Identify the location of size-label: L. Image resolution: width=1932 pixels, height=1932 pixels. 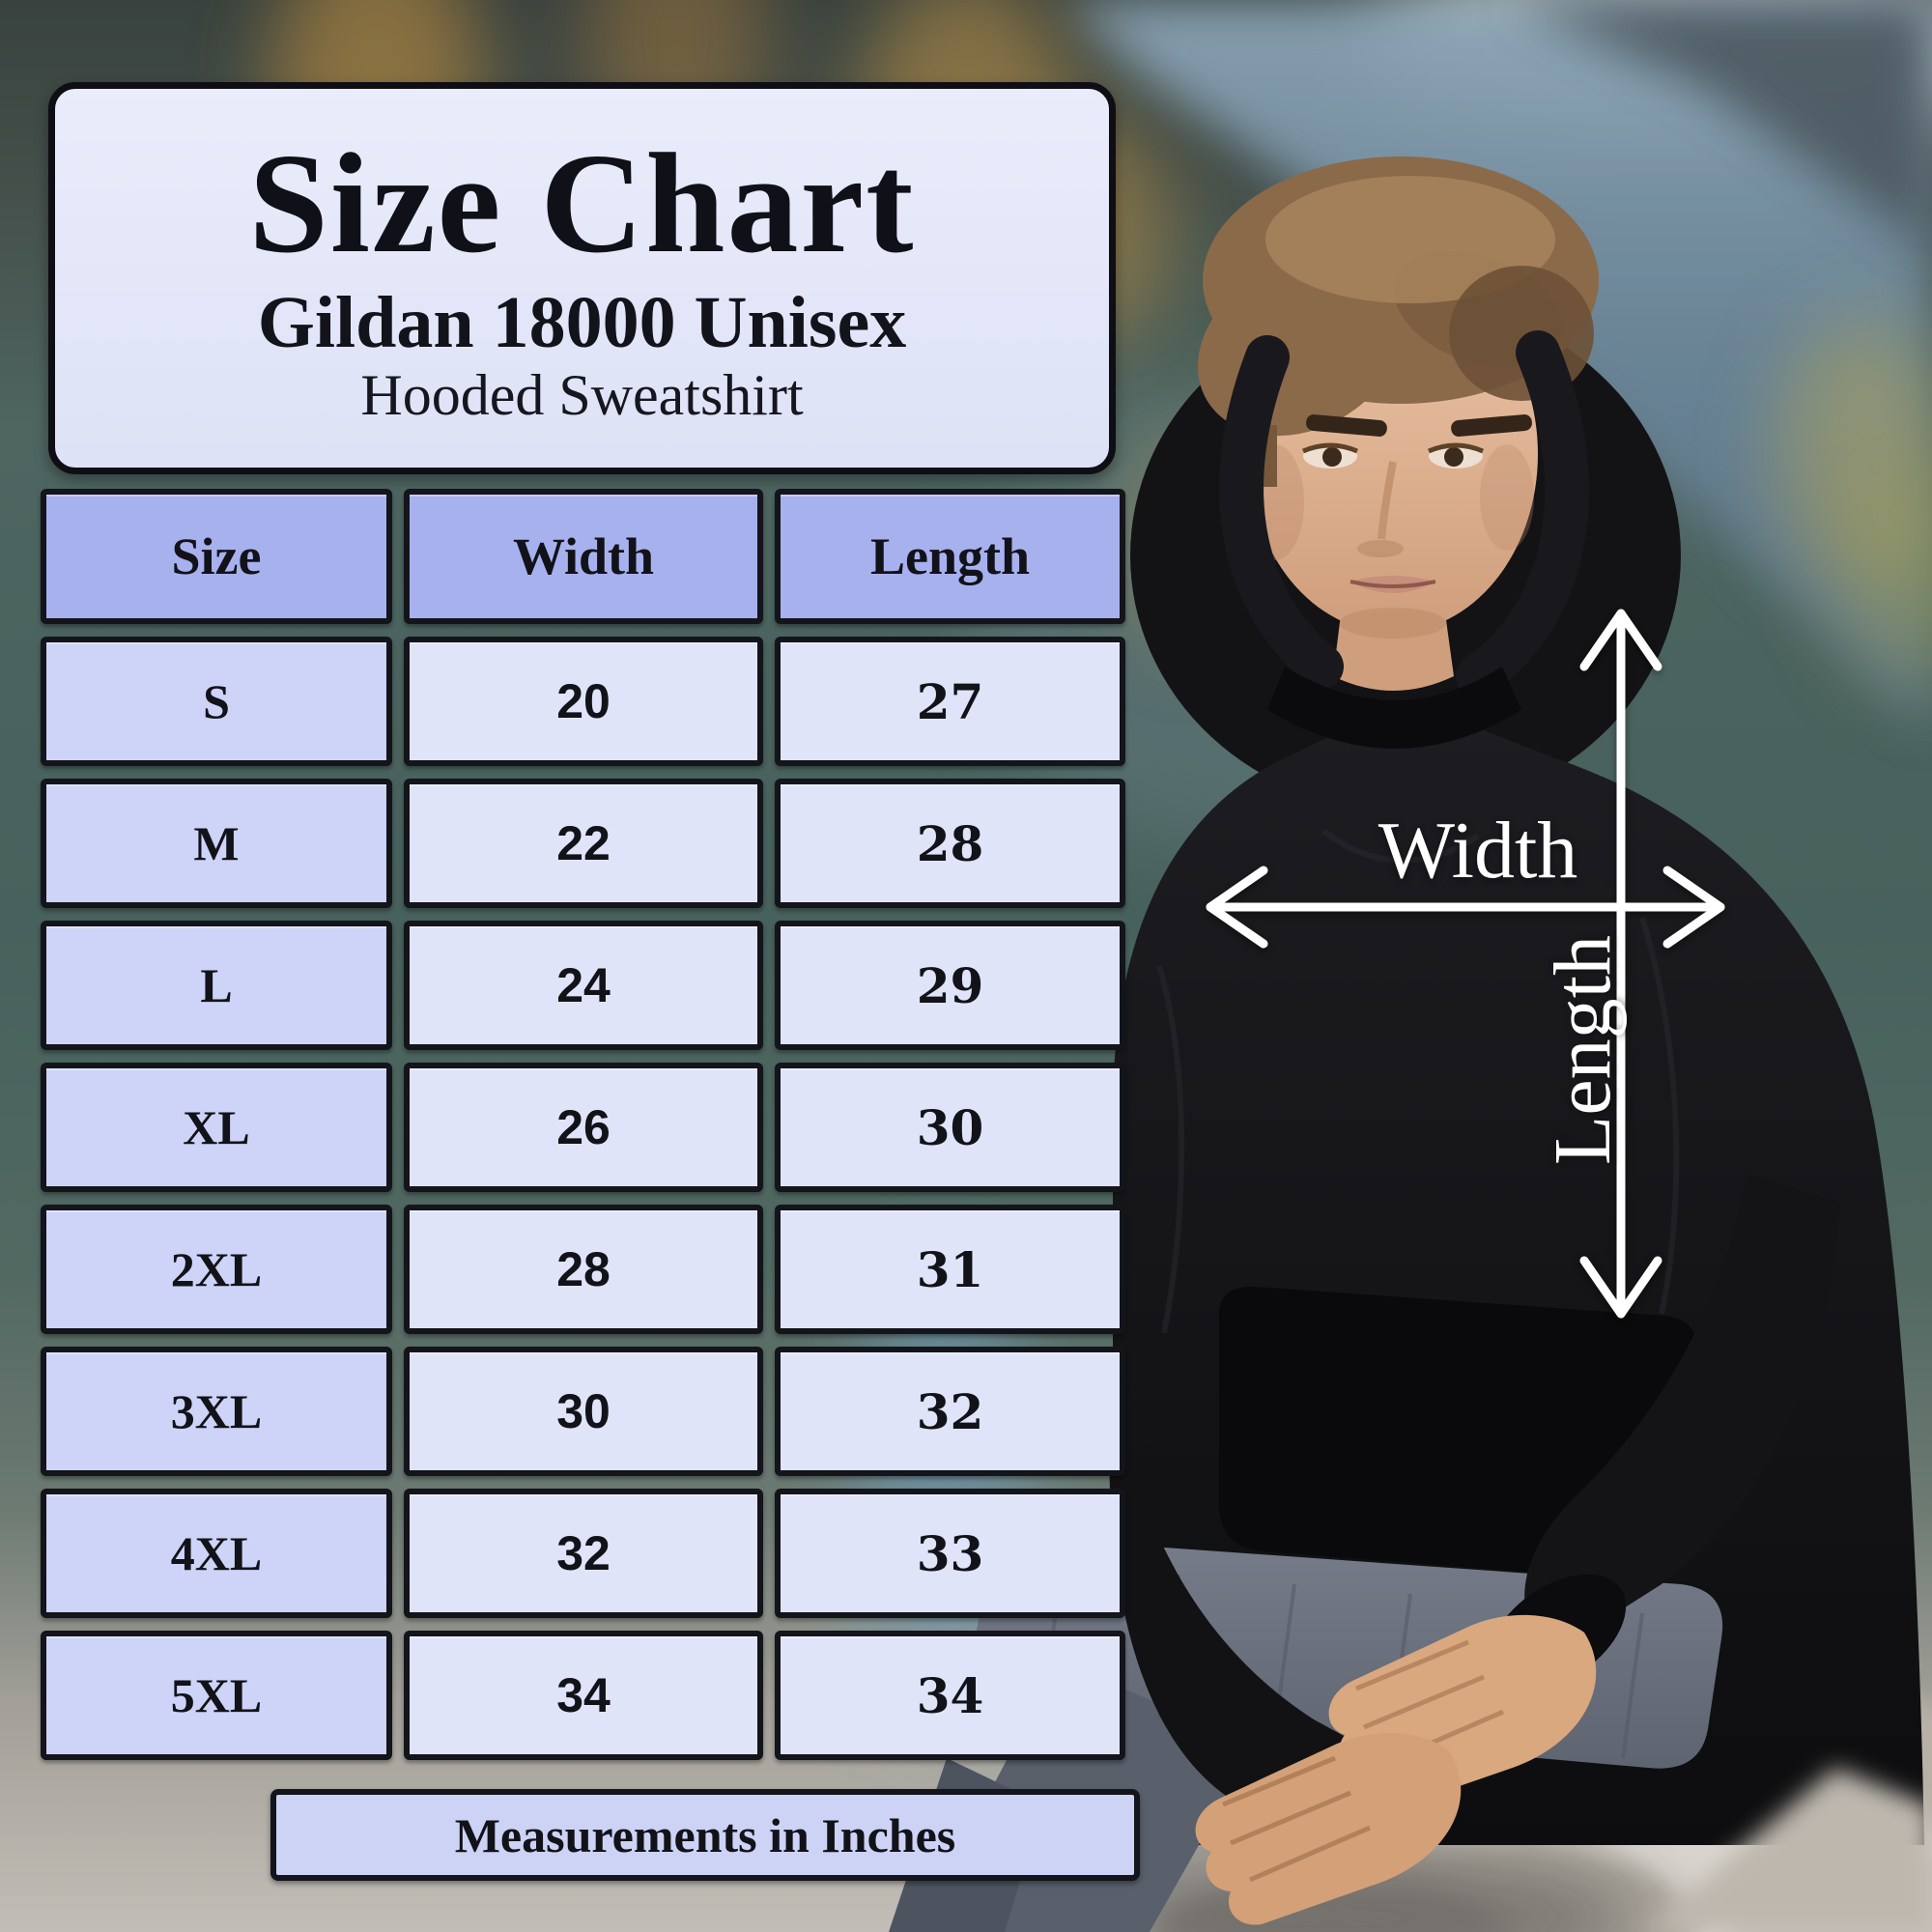
(216, 985).